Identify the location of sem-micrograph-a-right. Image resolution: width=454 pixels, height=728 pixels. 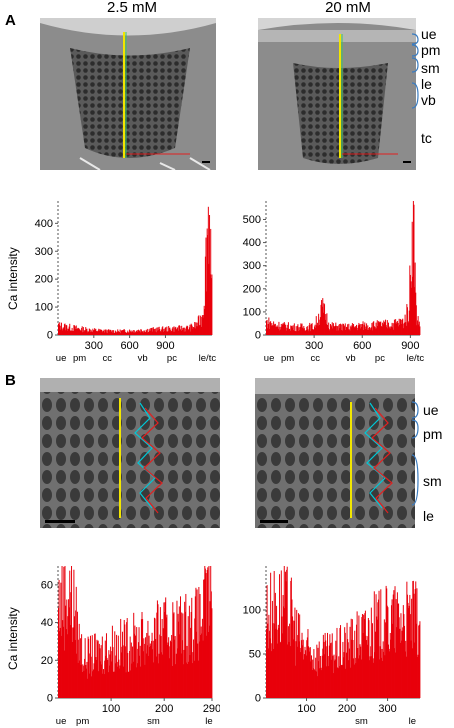
(337, 94).